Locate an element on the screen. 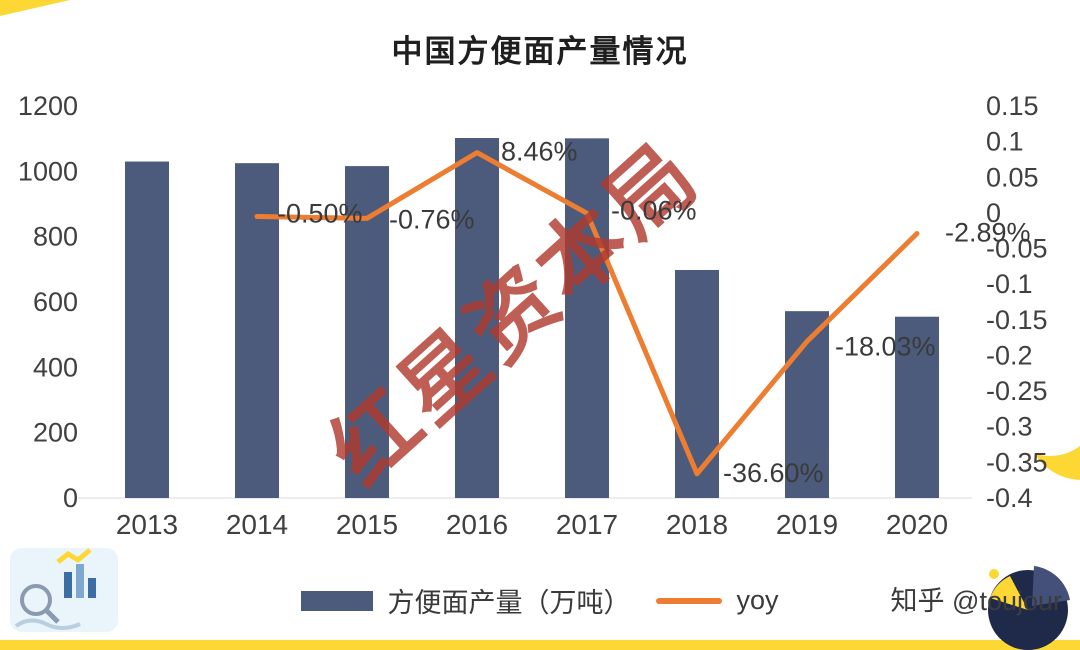  yoy-point-label: -0.50% is located at coordinates (320, 213).